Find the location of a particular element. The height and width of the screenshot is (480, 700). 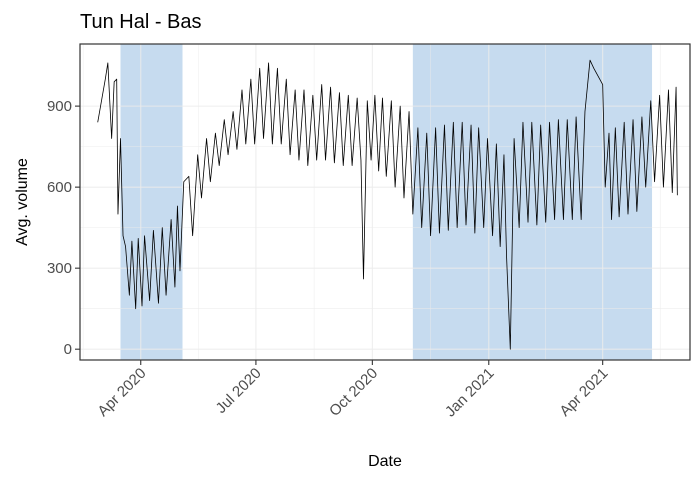

x-axis-title: Date is located at coordinates (385, 461).